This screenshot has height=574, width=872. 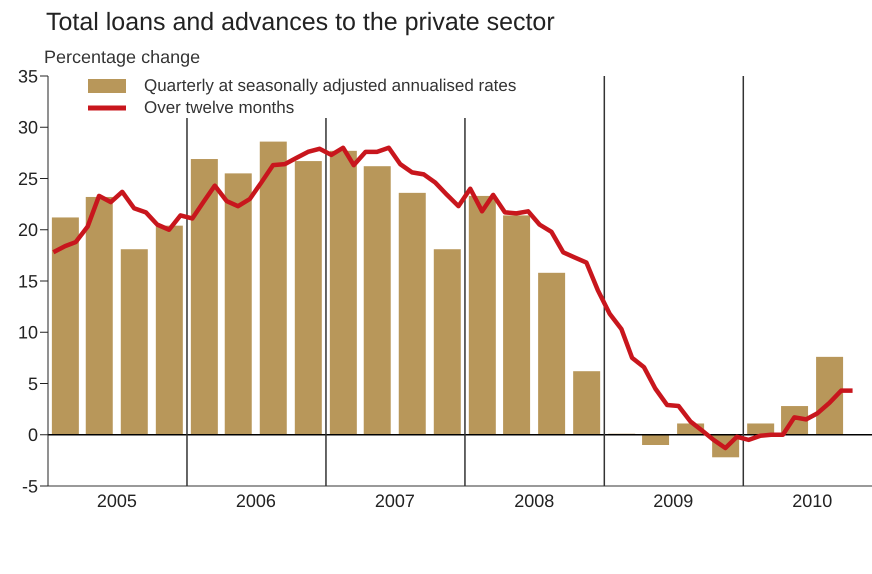 I want to click on x-tick-label: 2010, so click(x=812, y=500).